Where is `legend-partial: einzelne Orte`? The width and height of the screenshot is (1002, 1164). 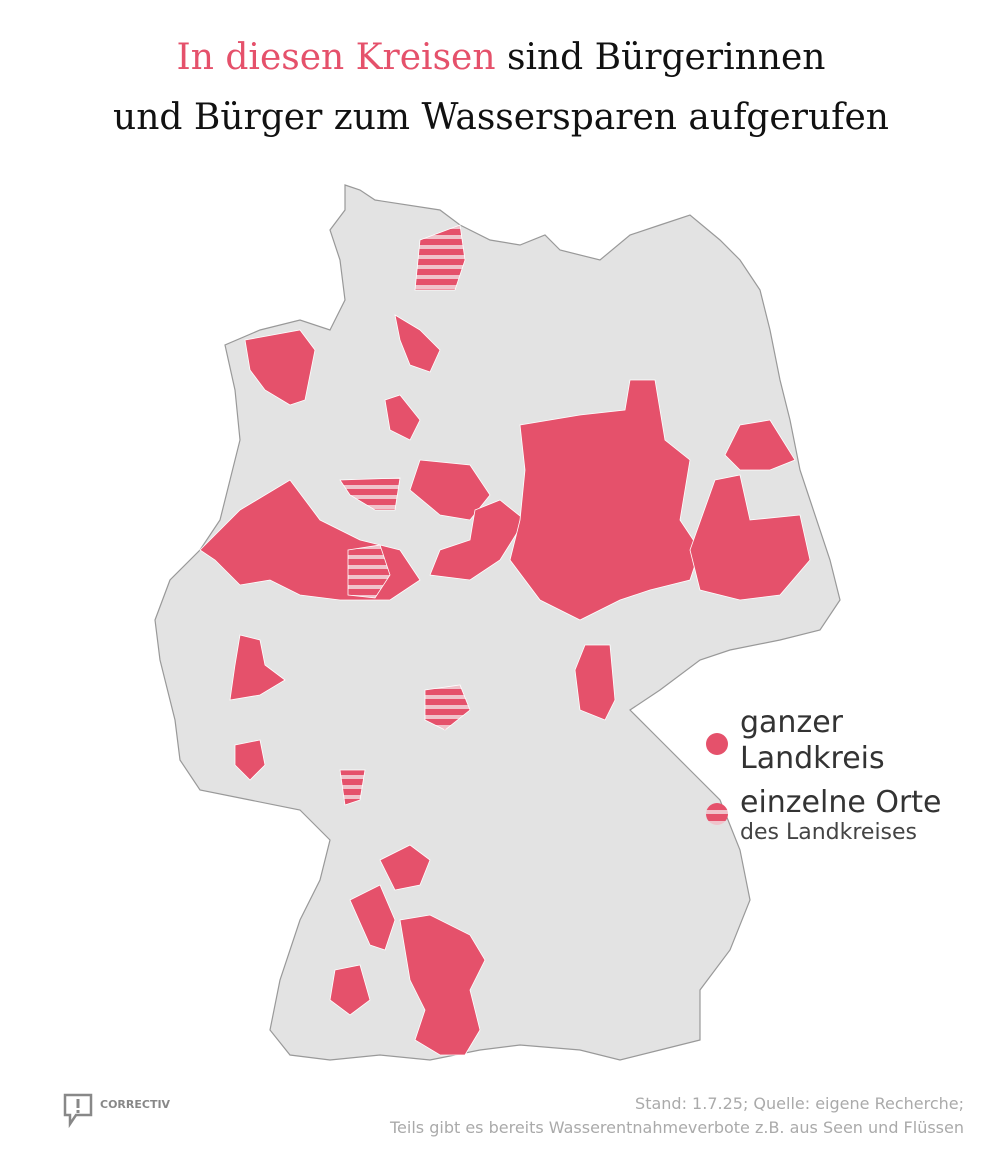
legend-partial: einzelne Orte is located at coordinates (841, 802).